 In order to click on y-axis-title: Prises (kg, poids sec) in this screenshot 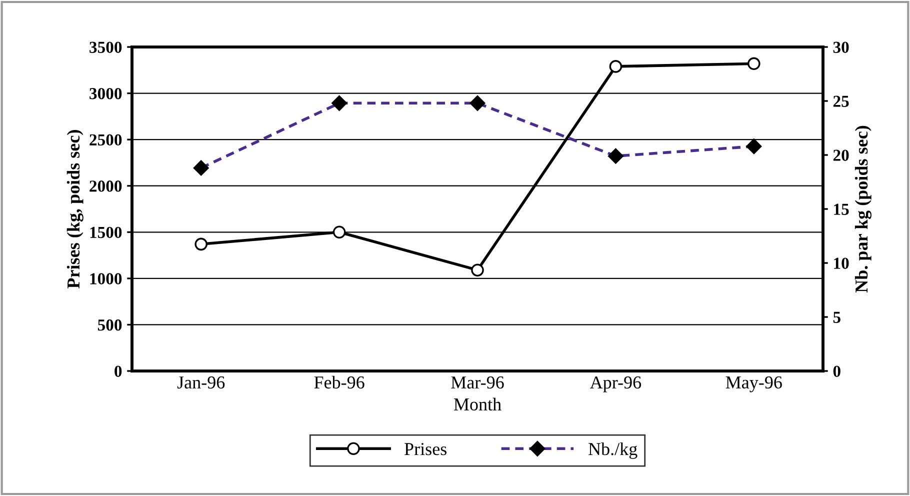, I will do `click(75, 209)`.